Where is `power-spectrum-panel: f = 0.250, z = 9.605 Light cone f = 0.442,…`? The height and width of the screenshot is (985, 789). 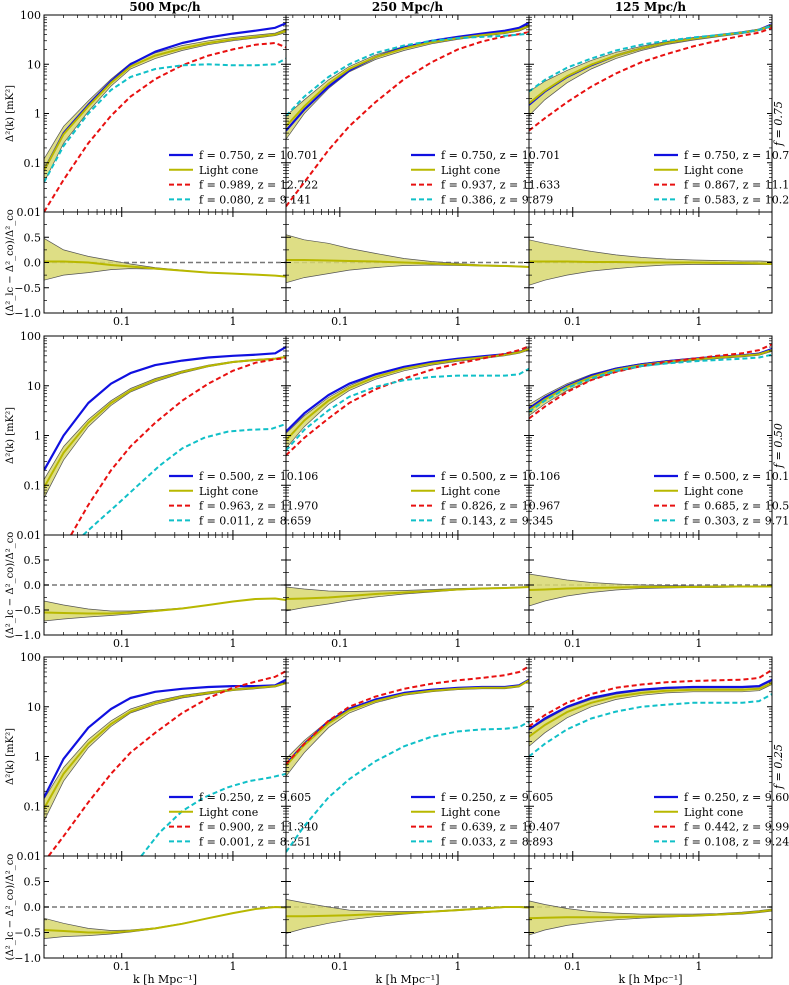 power-spectrum-panel: f = 0.250, z = 9.605 Light cone f = 0.442,… is located at coordinates (658, 756).